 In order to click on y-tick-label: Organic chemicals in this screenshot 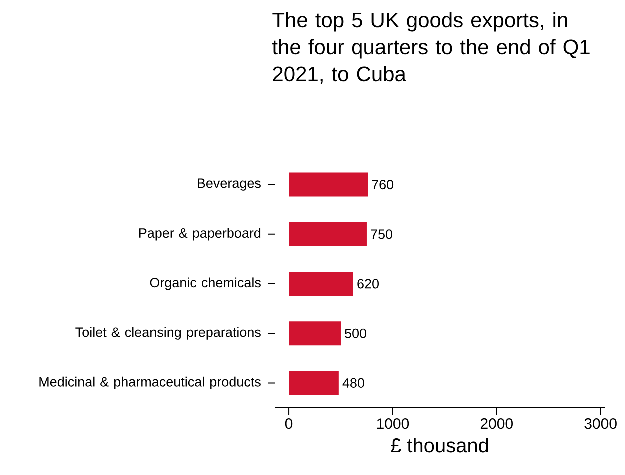, I will do `click(205, 284)`.